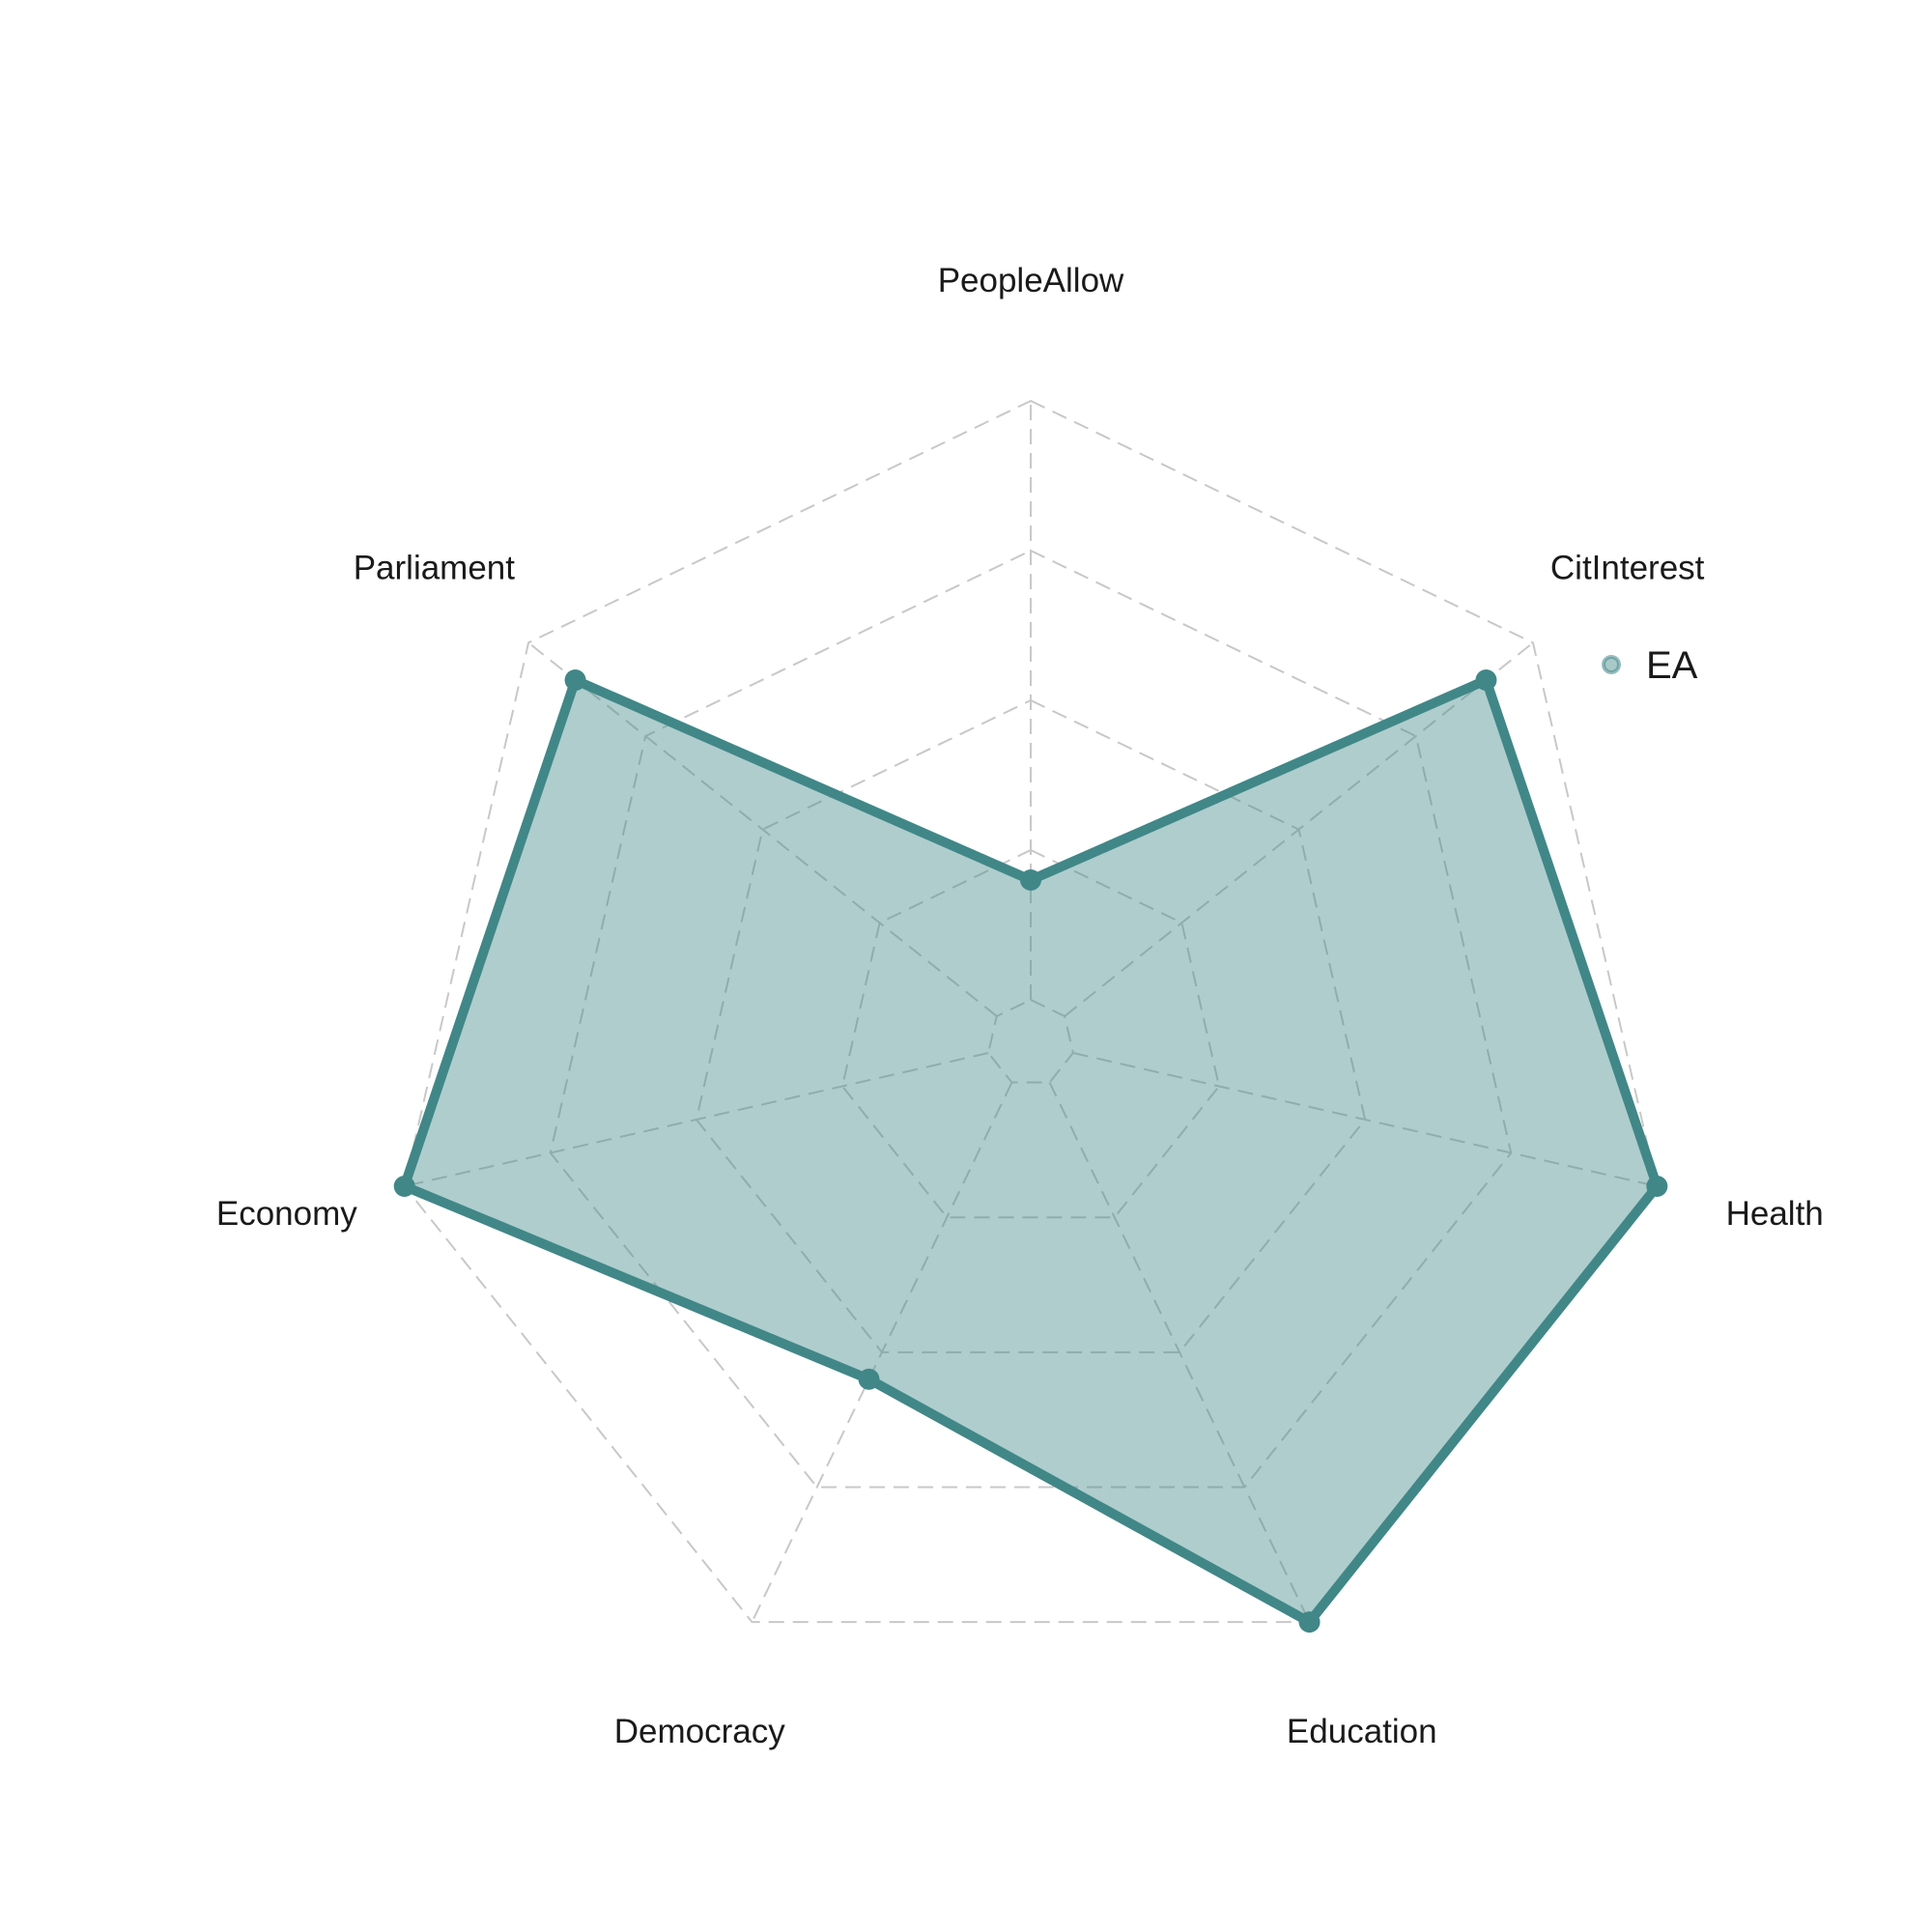 The image size is (1932, 1932). Describe the element at coordinates (882, 1352) in the screenshot. I see `spoke-democracy` at that location.